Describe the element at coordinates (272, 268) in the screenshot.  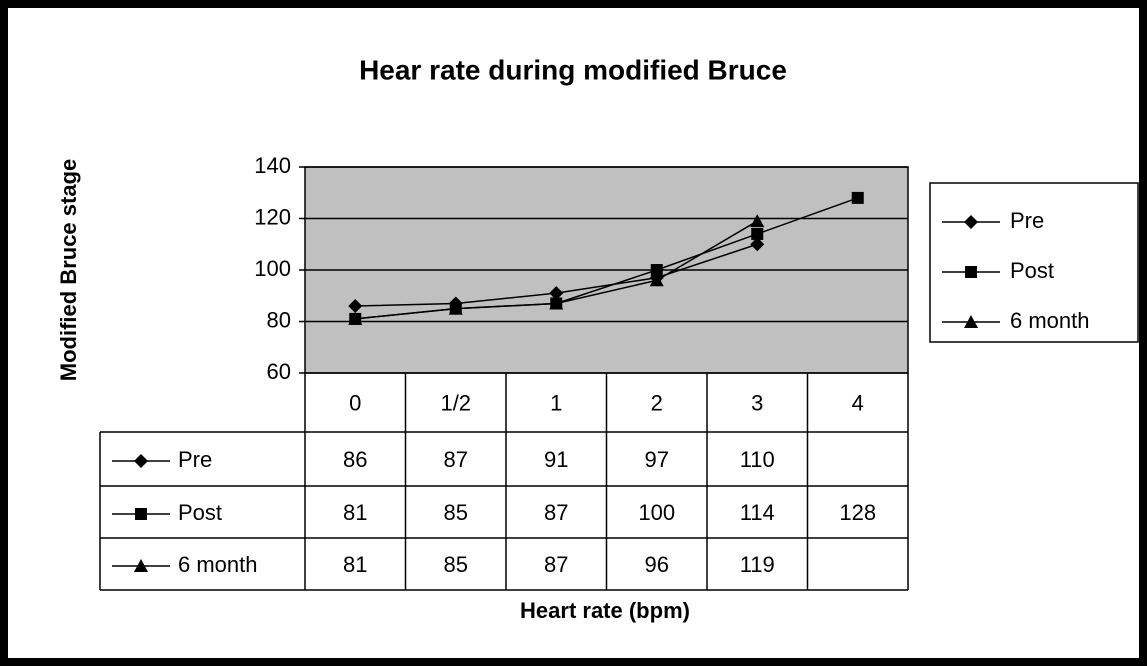
I see `y-tick-label: 100` at that location.